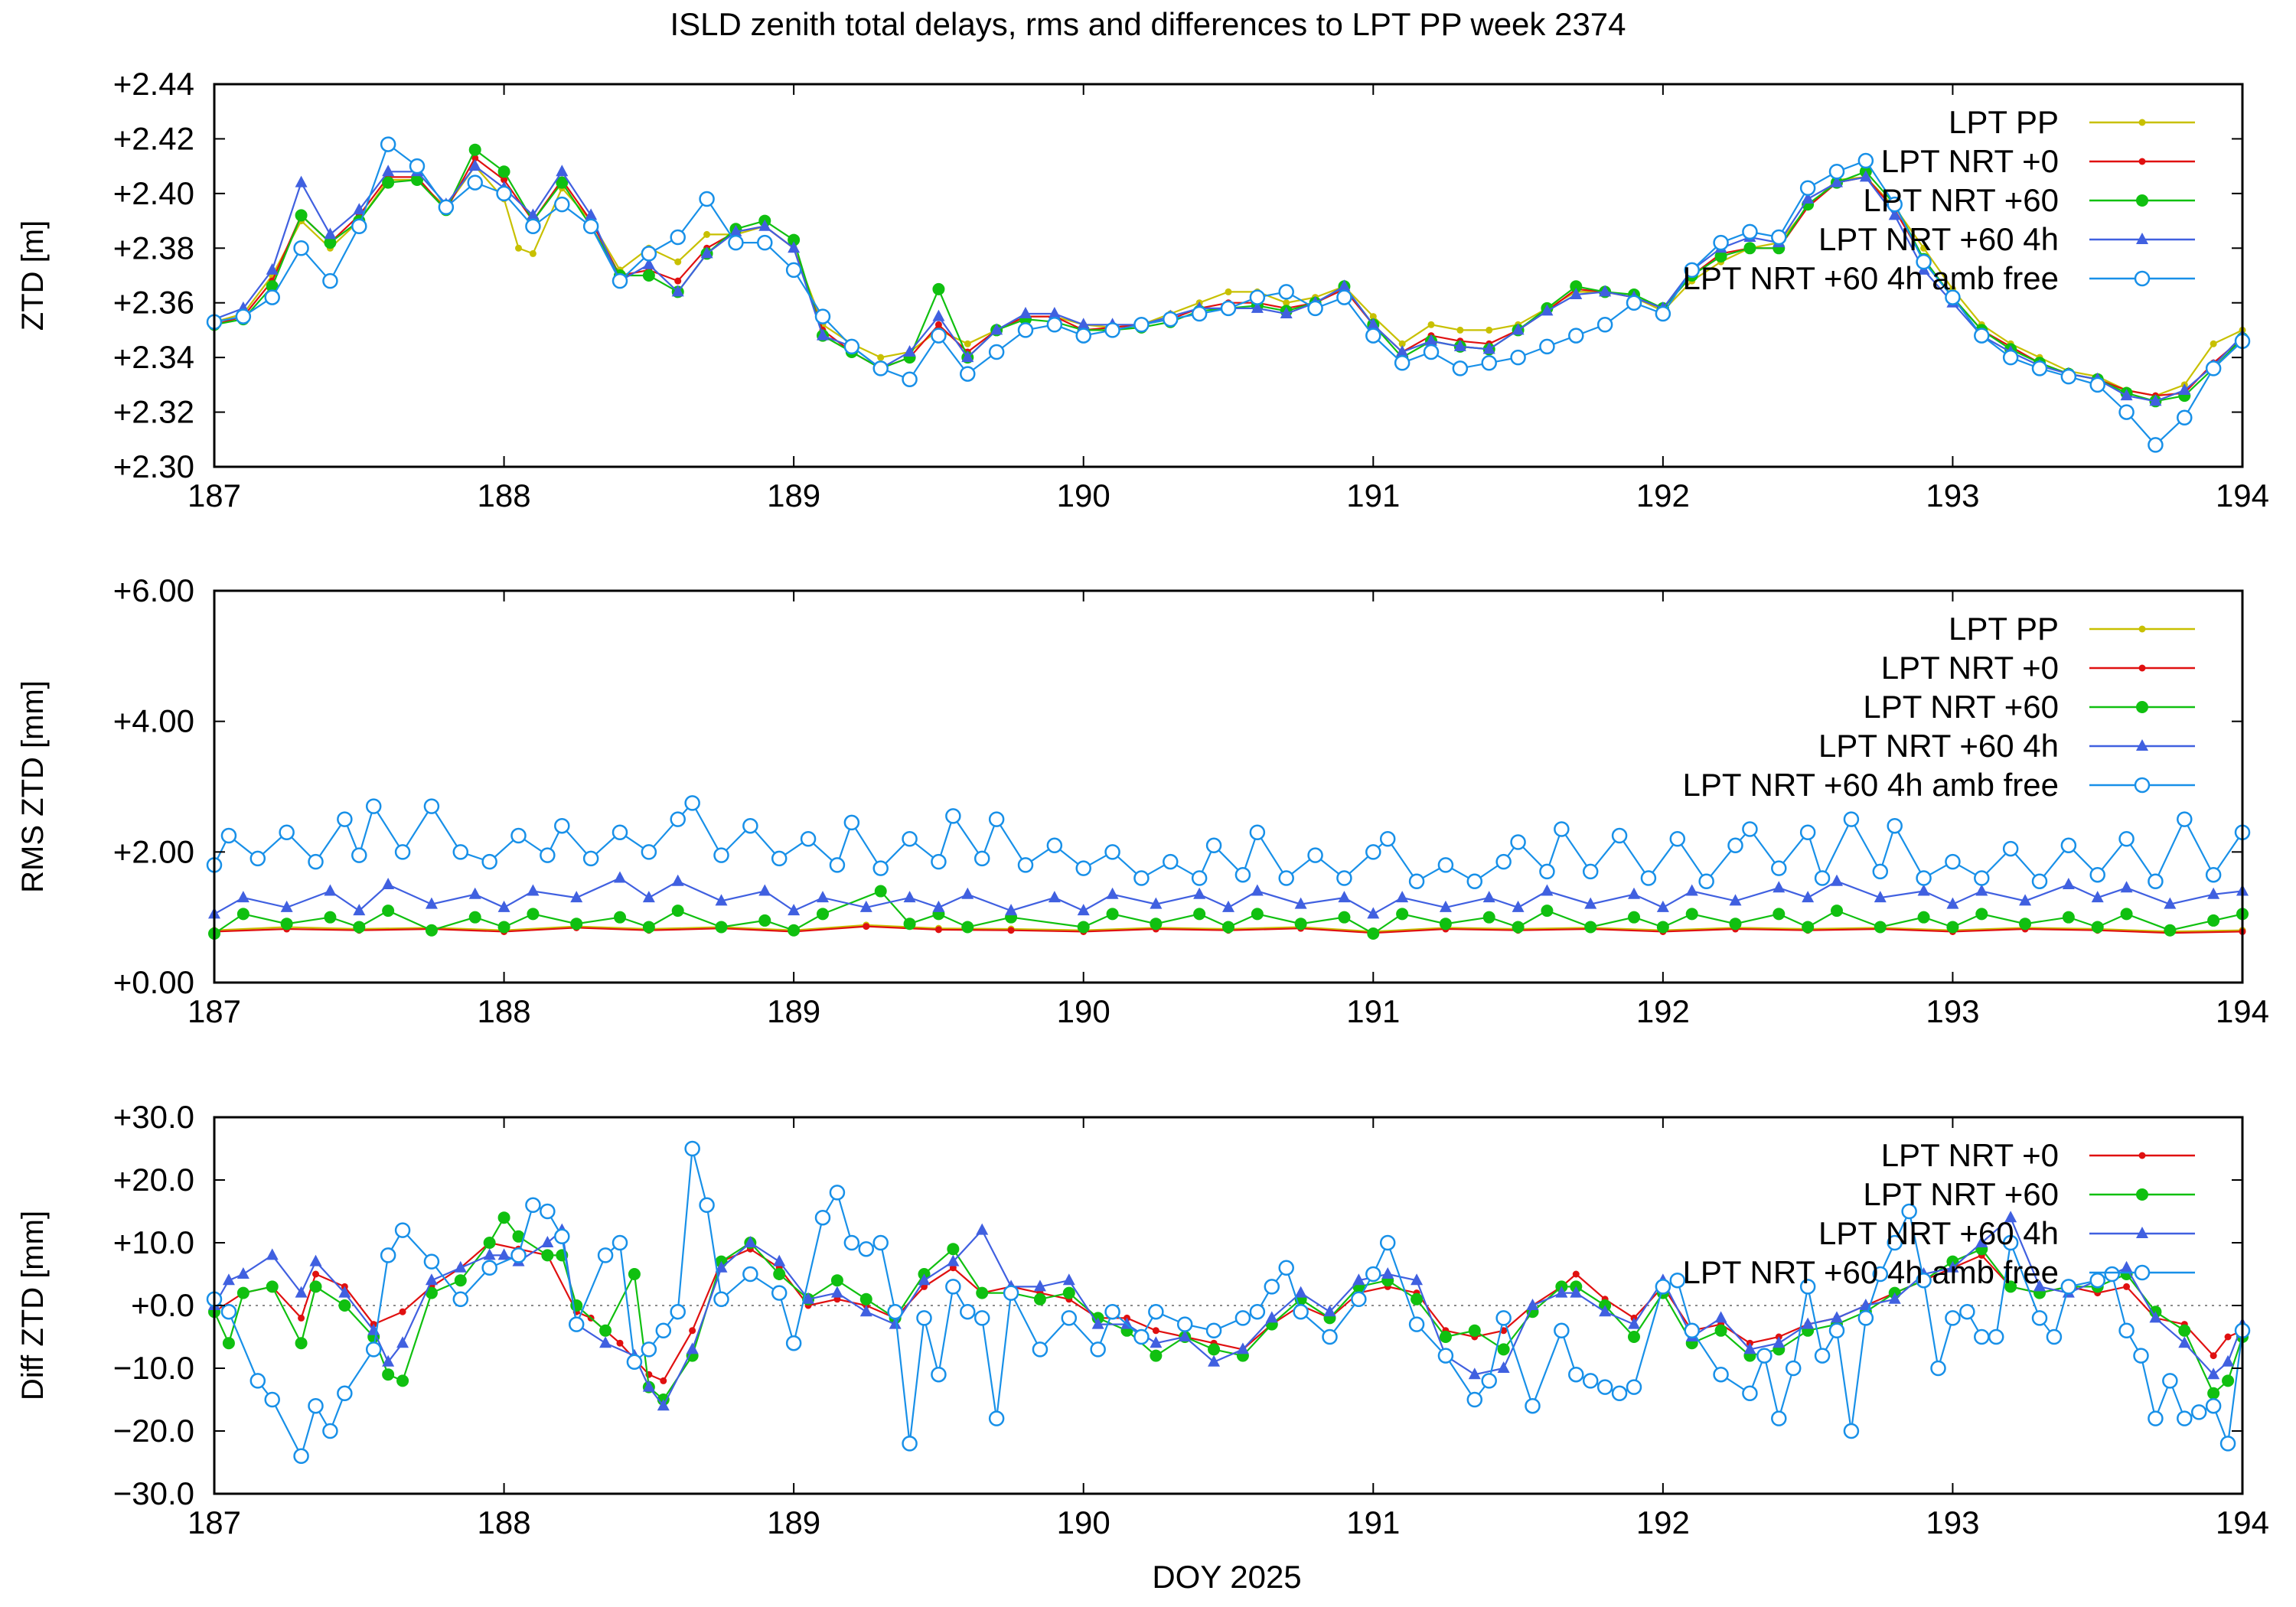 The image size is (2296, 1607). Describe the element at coordinates (153, 1368) in the screenshot. I see `y-tick-label: −10.0` at that location.